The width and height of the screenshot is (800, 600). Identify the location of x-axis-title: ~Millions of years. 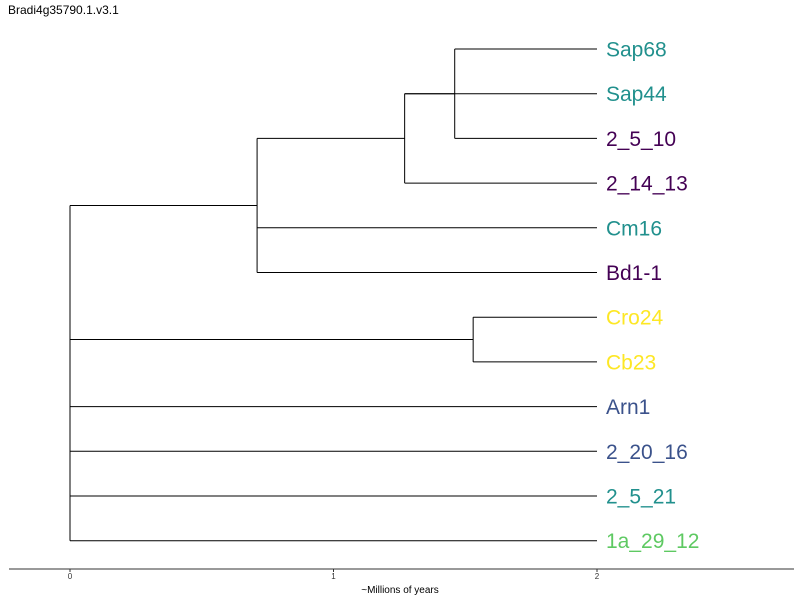
(400, 590).